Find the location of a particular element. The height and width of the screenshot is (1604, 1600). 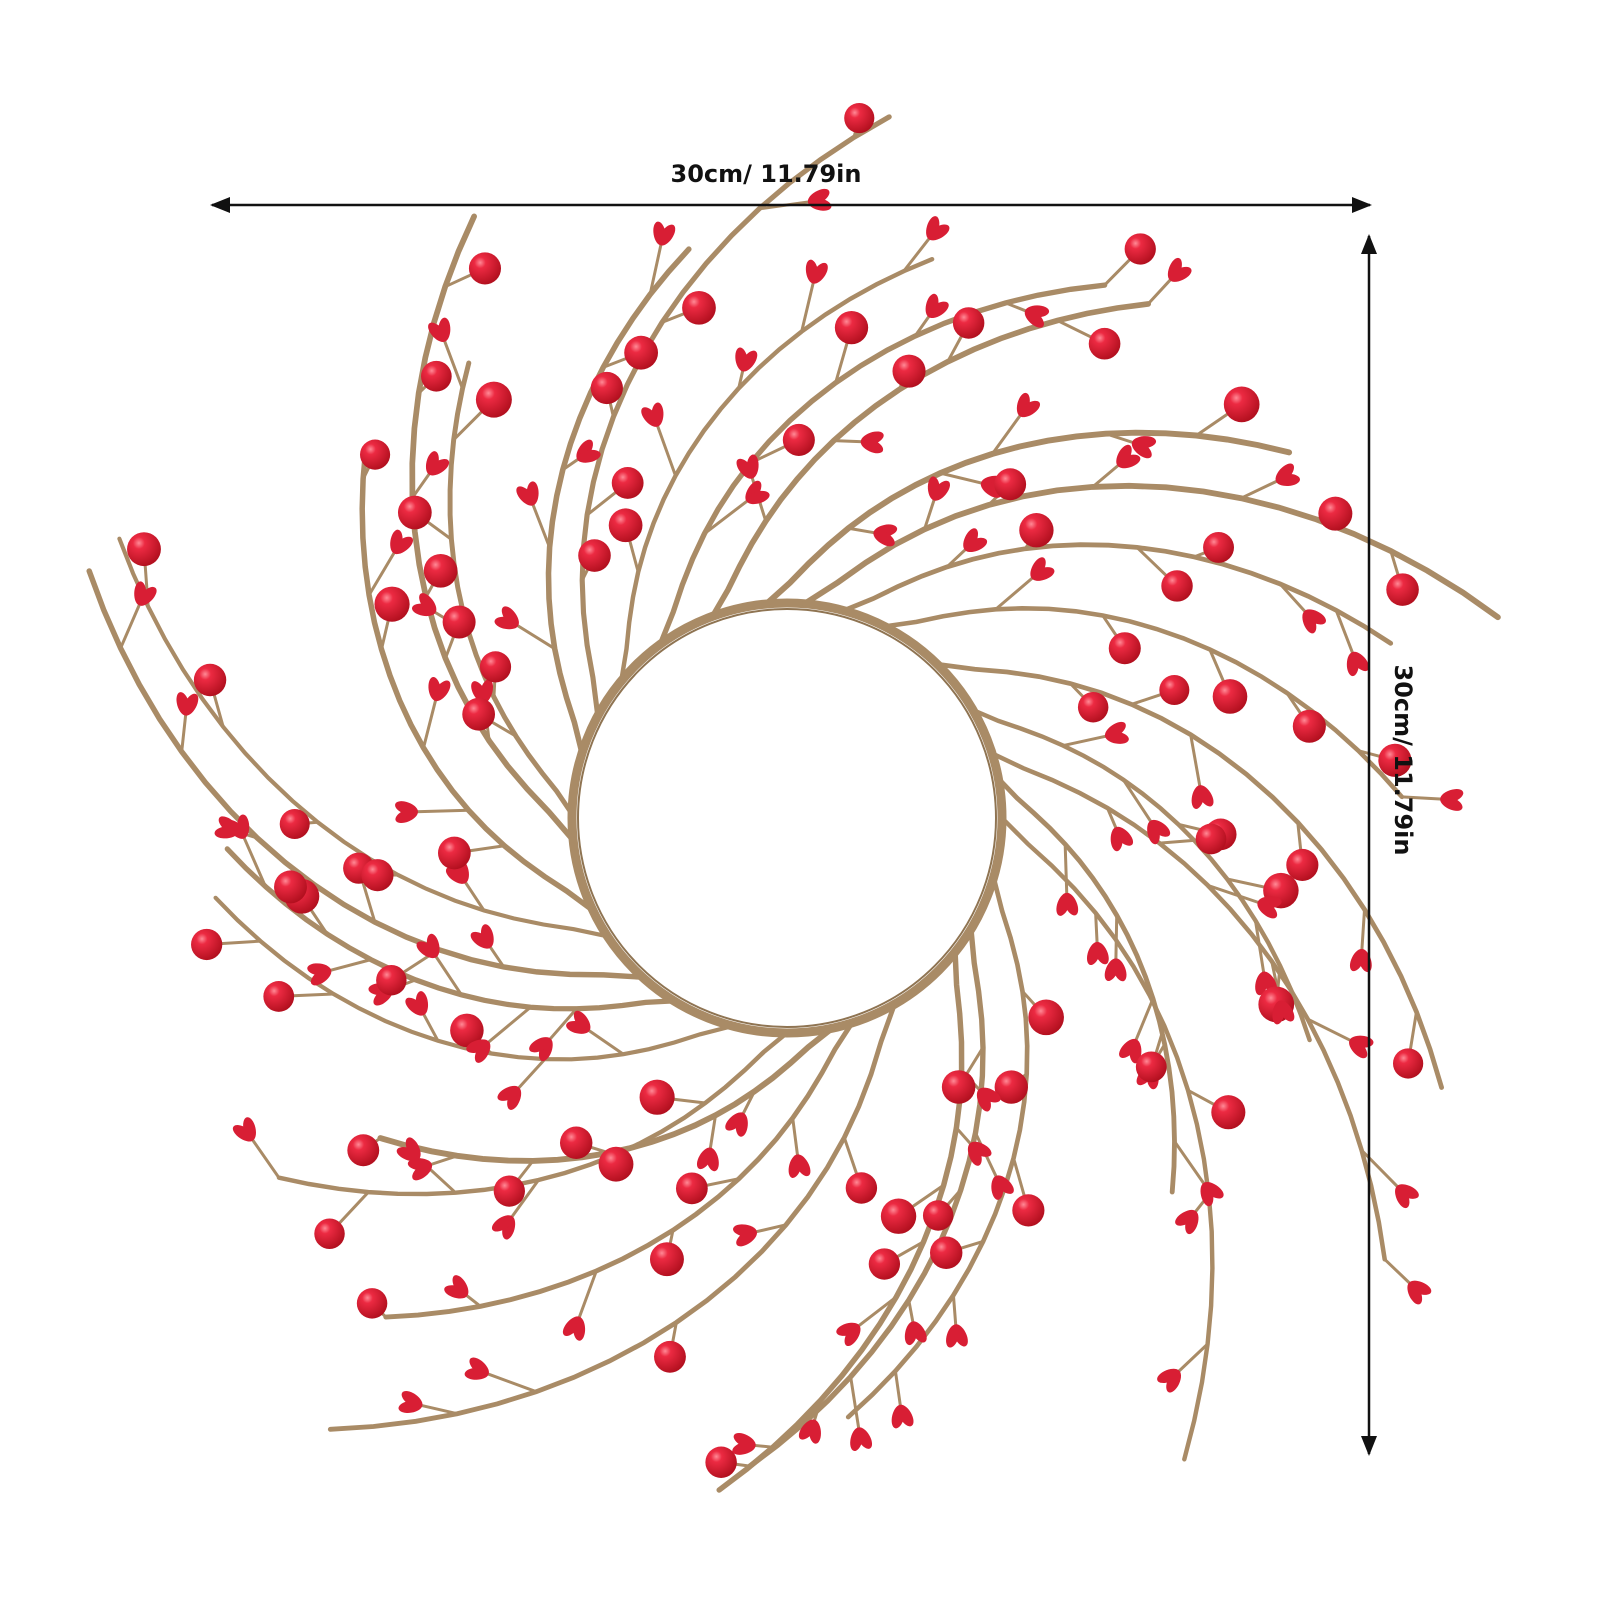

width-label: 30cm/ 11.79in is located at coordinates (766, 174).